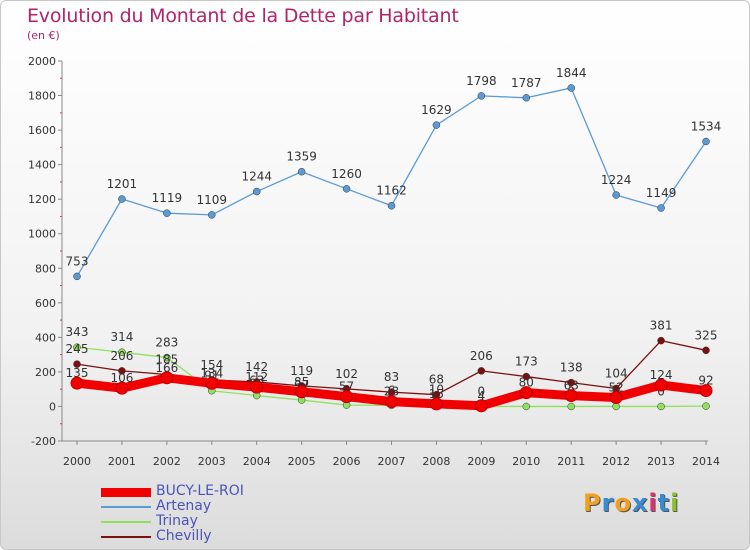  Describe the element at coordinates (42, 61) in the screenshot. I see `y-tick-label: 2000` at that location.